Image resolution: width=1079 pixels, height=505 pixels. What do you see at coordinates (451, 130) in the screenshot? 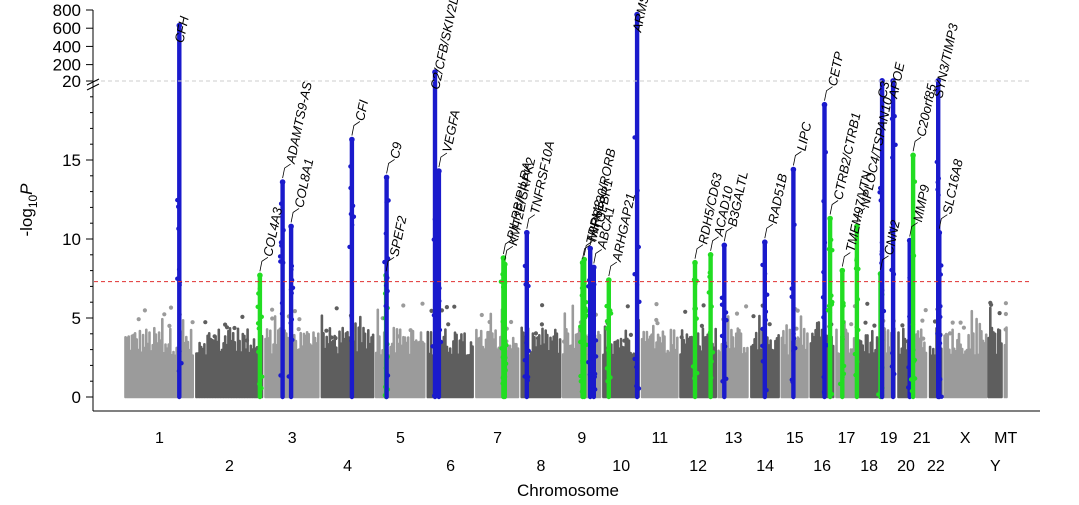
I see `gene-label: VEGFA` at bounding box center [451, 130].